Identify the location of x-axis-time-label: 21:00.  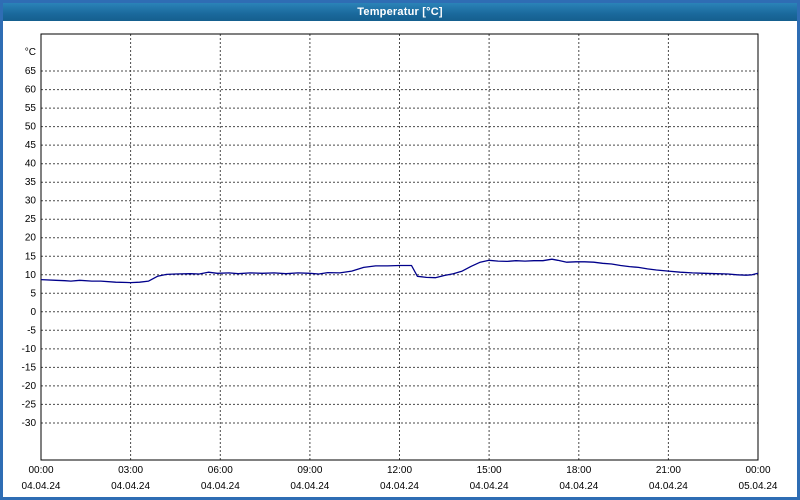
(668, 470).